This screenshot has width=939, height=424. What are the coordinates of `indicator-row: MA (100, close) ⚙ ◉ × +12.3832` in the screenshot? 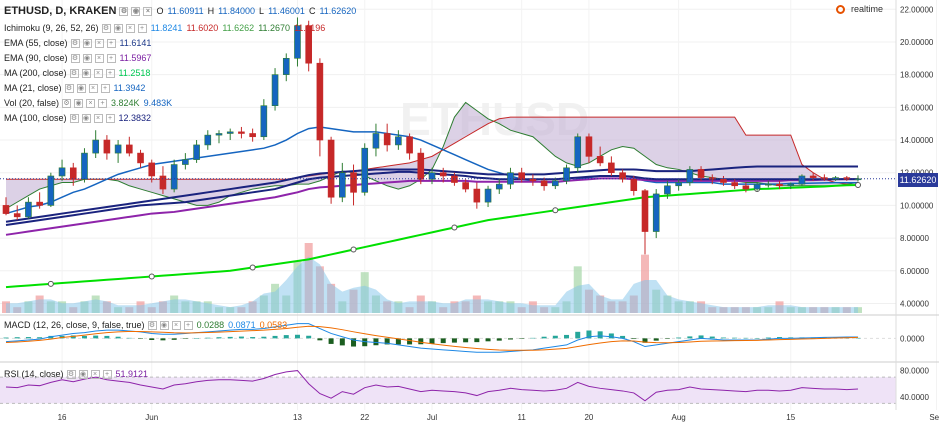 It's located at (77, 118).